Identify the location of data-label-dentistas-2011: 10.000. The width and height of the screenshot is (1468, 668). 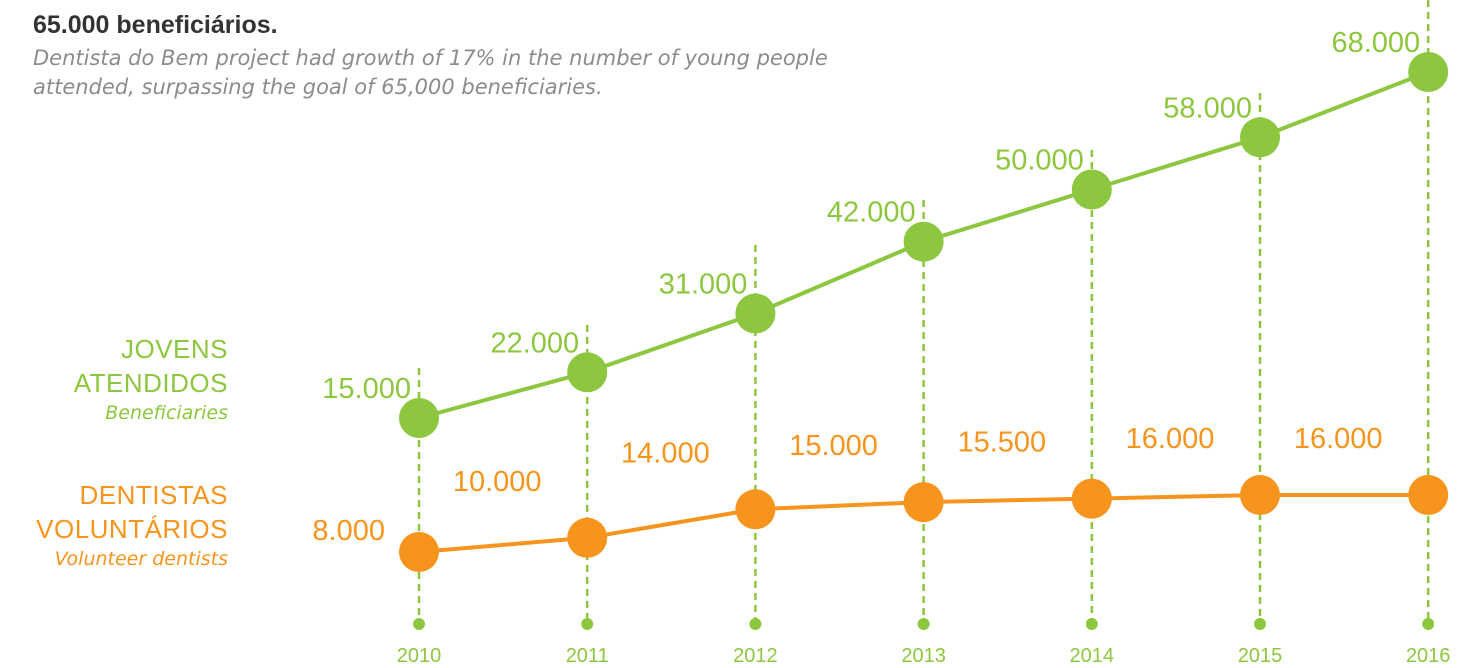
(497, 482).